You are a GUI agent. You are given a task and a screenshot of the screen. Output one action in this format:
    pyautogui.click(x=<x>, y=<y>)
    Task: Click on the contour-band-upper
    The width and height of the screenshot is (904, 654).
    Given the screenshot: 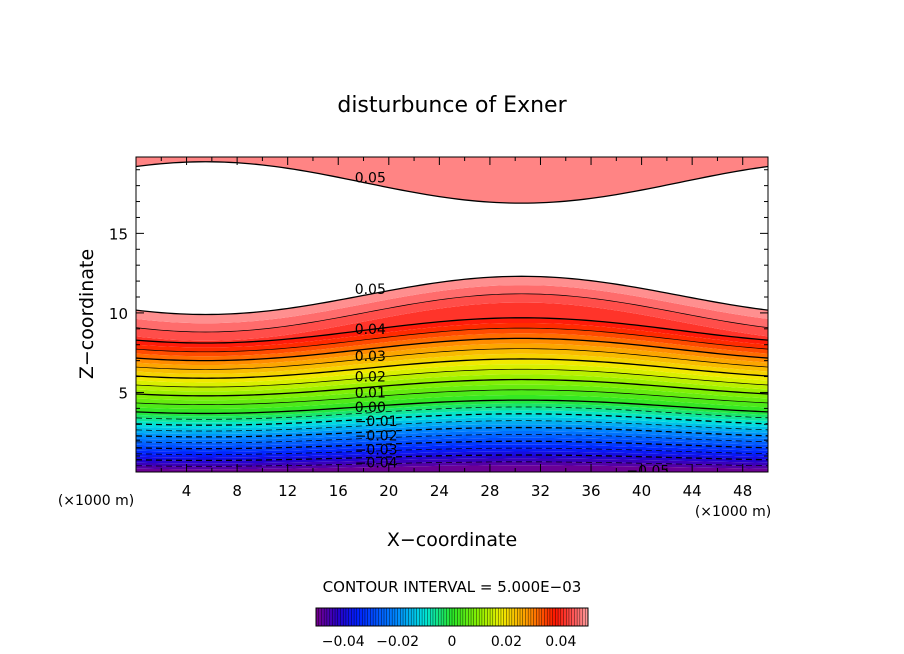 What is the action you would take?
    pyautogui.click(x=452, y=180)
    